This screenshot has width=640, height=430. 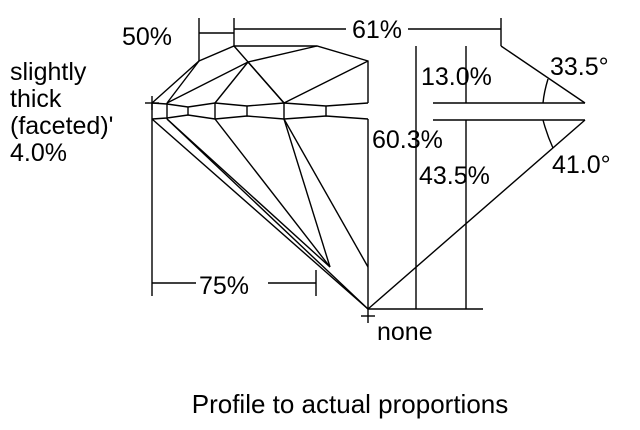 What do you see at coordinates (350, 404) in the screenshot?
I see `caption: Profile to actual proportions` at bounding box center [350, 404].